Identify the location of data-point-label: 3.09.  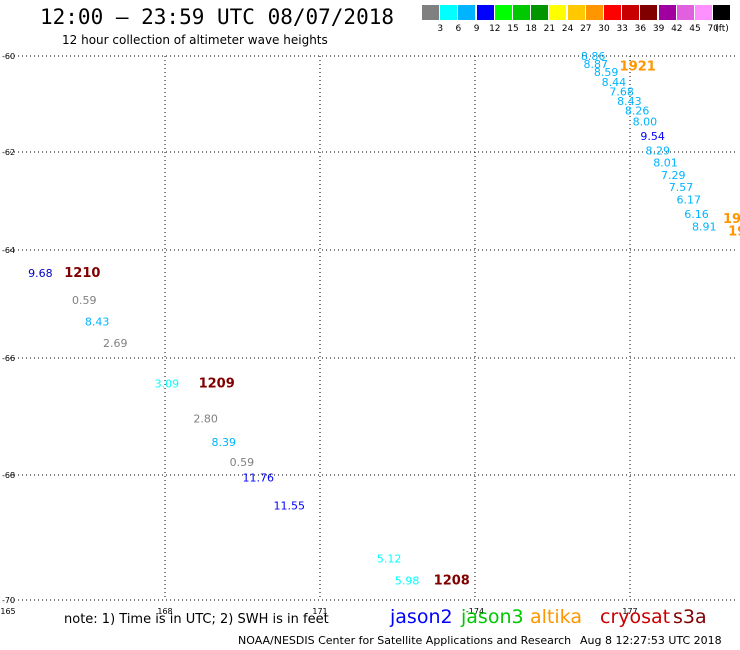
(167, 383).